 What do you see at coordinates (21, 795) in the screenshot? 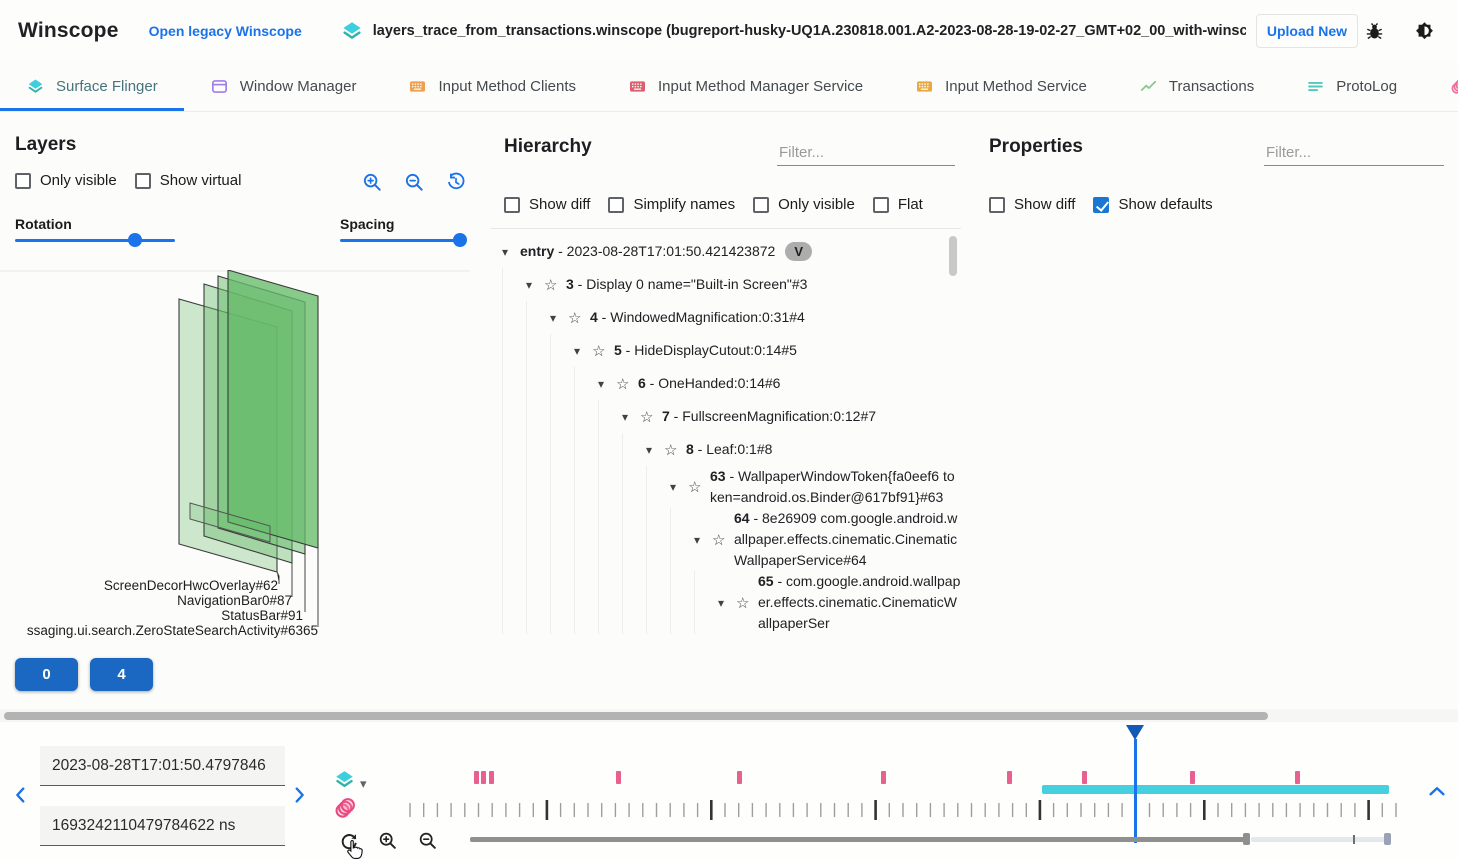
I see `prev-entry-button` at bounding box center [21, 795].